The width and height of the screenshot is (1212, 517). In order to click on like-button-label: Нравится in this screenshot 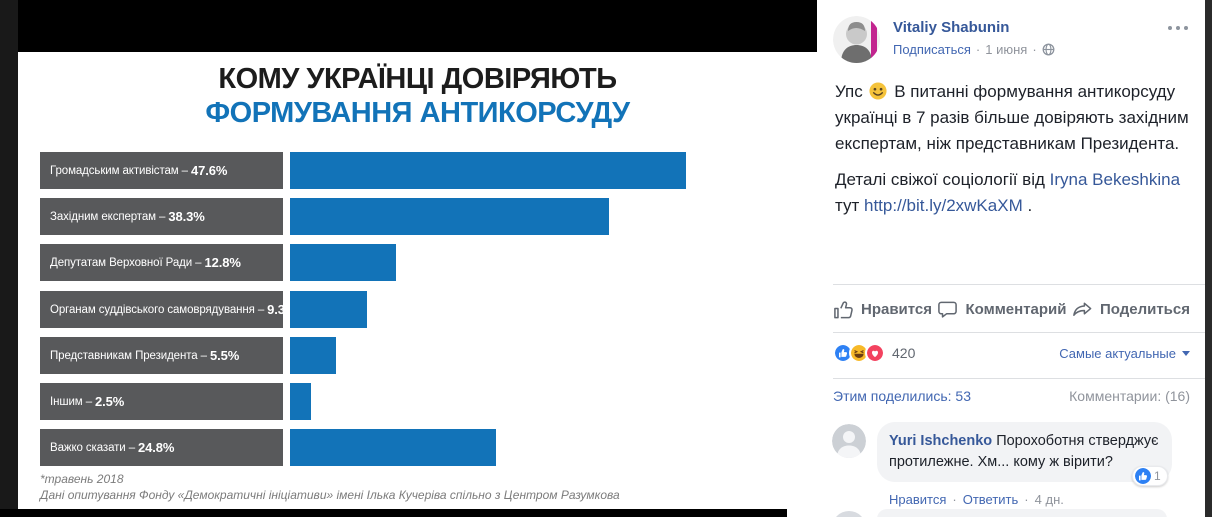, I will do `click(897, 309)`.